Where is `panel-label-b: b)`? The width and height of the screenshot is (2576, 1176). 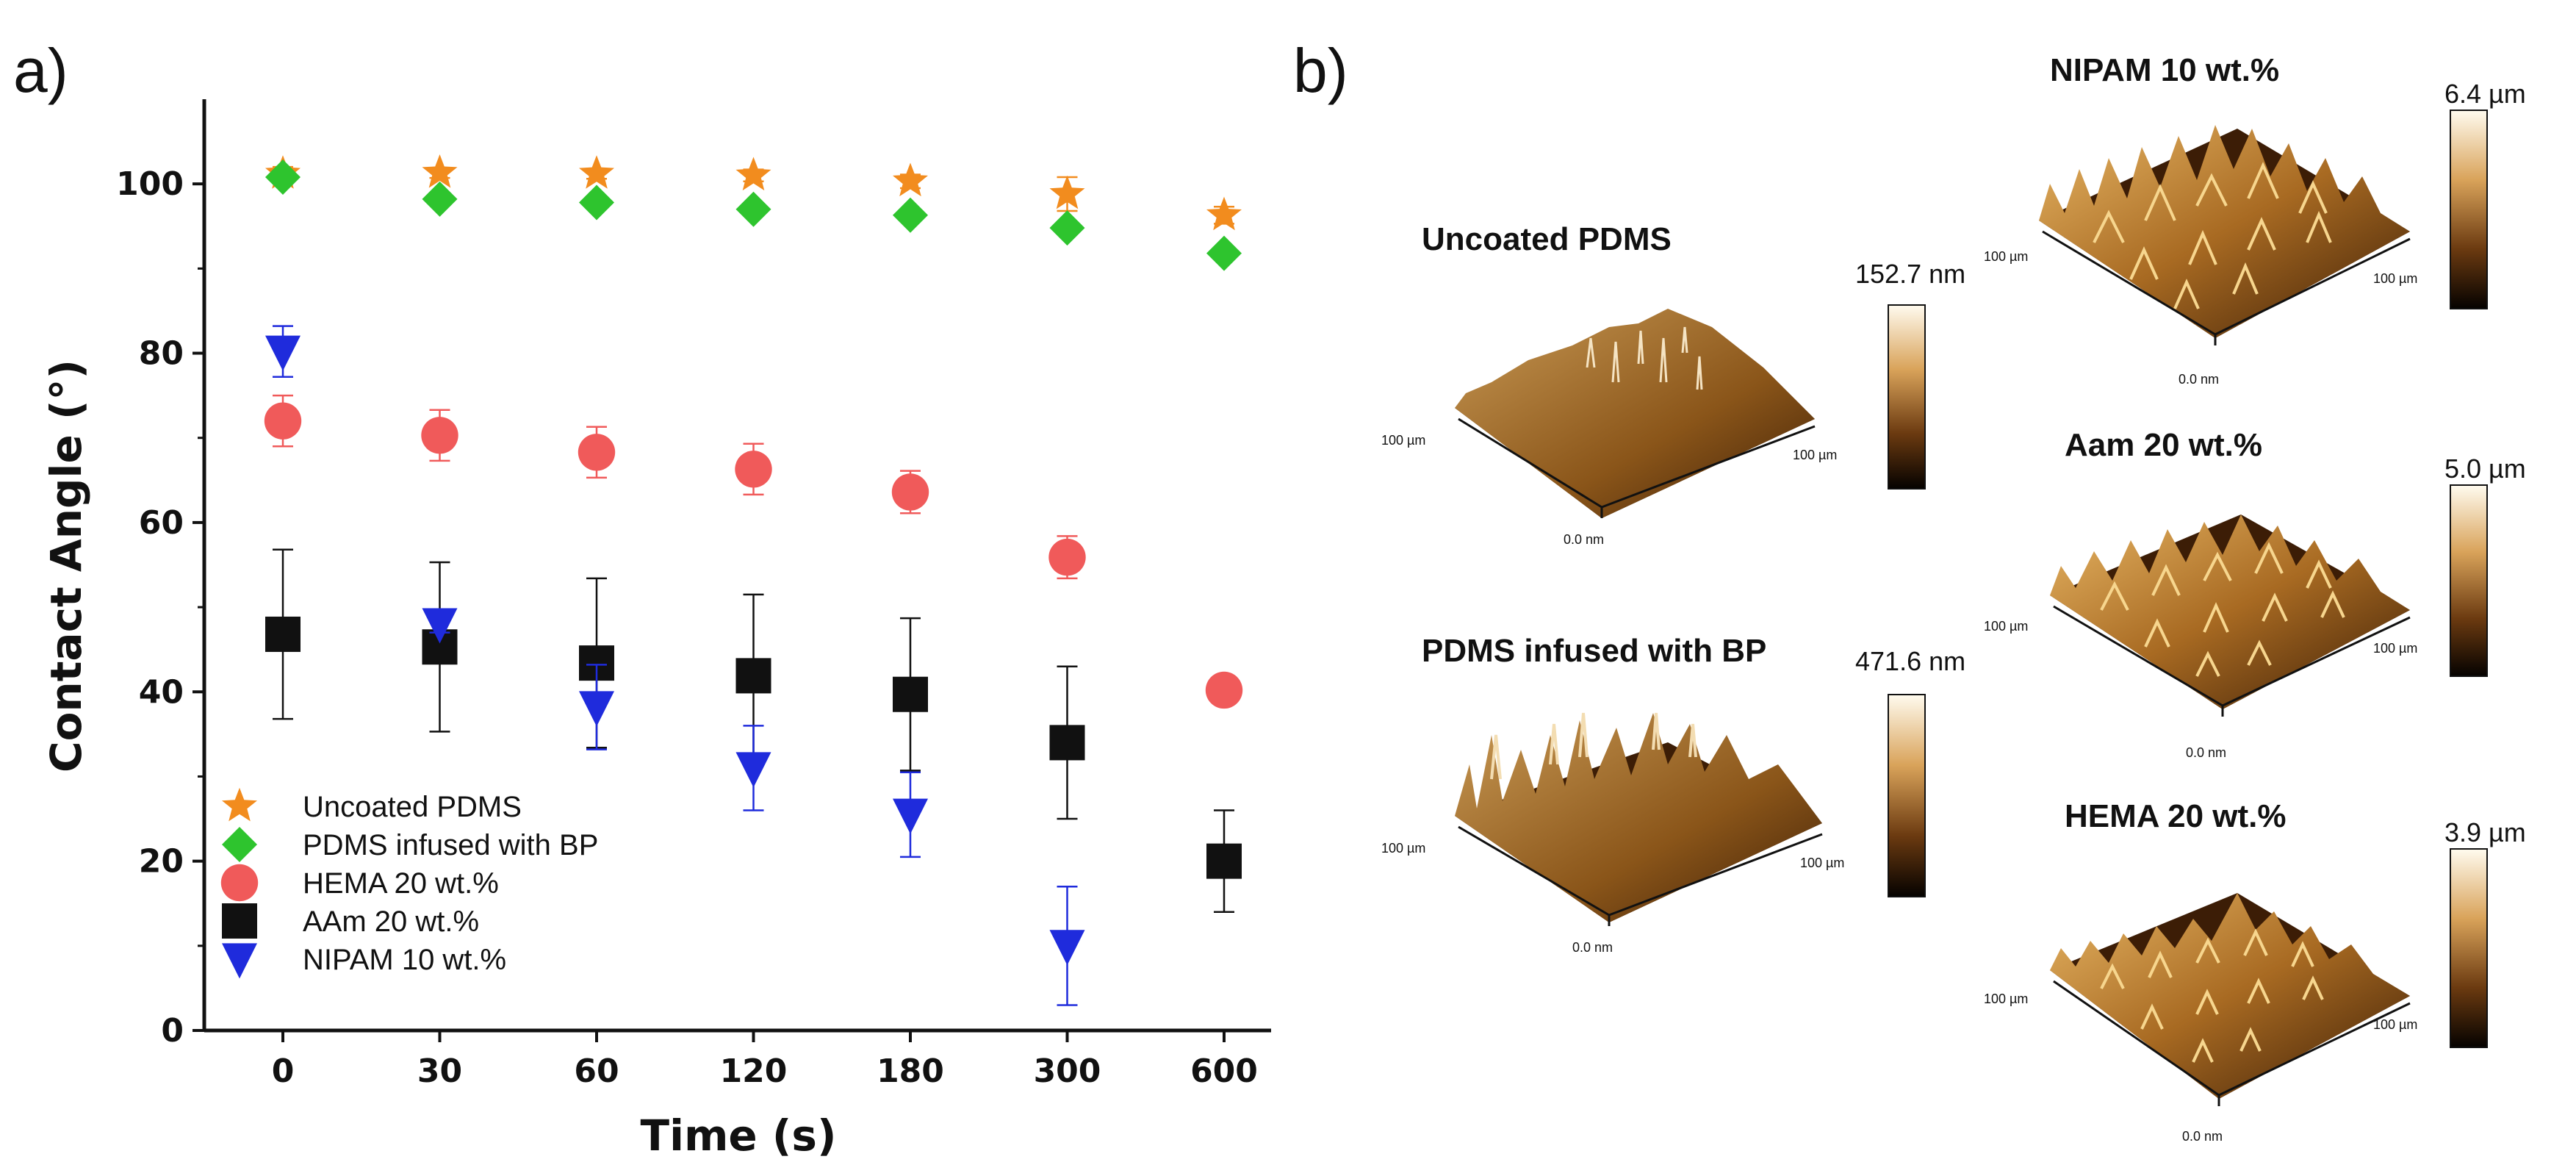 panel-label-b: b) is located at coordinates (1320, 70).